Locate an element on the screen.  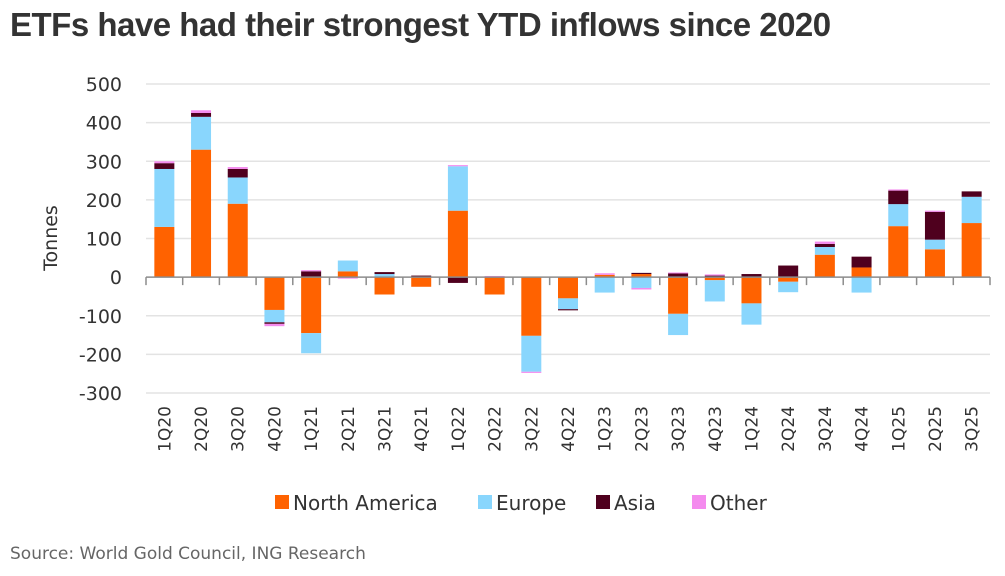
bar-europe-1q23 is located at coordinates (604, 285).